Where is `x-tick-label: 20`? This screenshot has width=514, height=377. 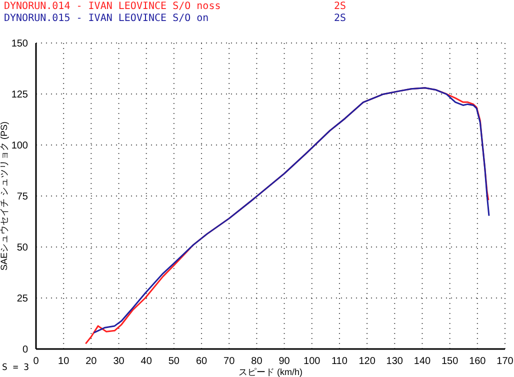 x-tick-label: 20 is located at coordinates (92, 362).